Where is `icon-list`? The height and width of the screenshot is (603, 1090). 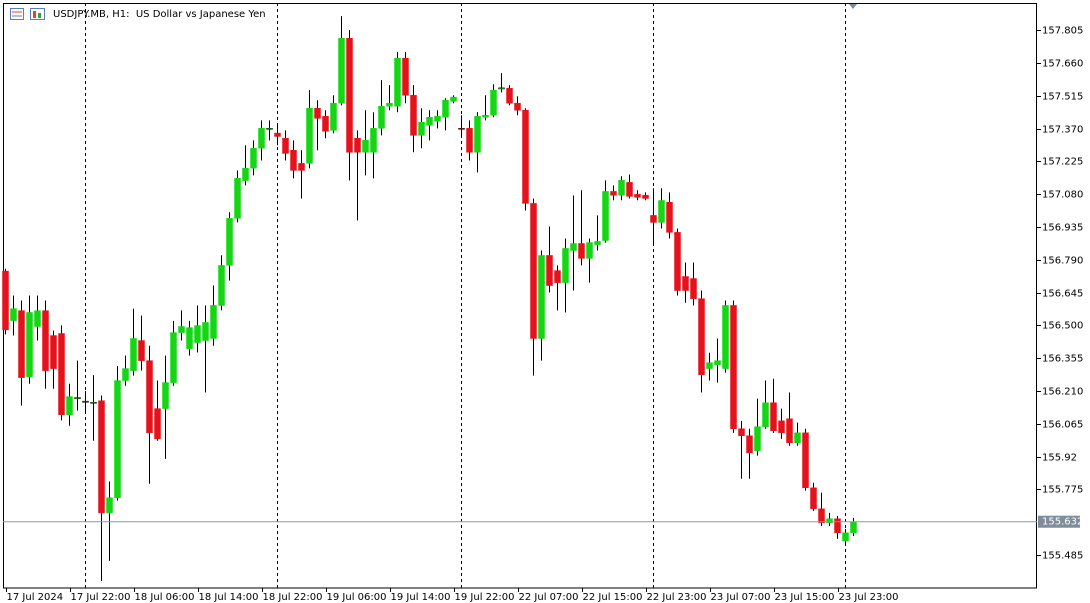 icon-list is located at coordinates (17, 14).